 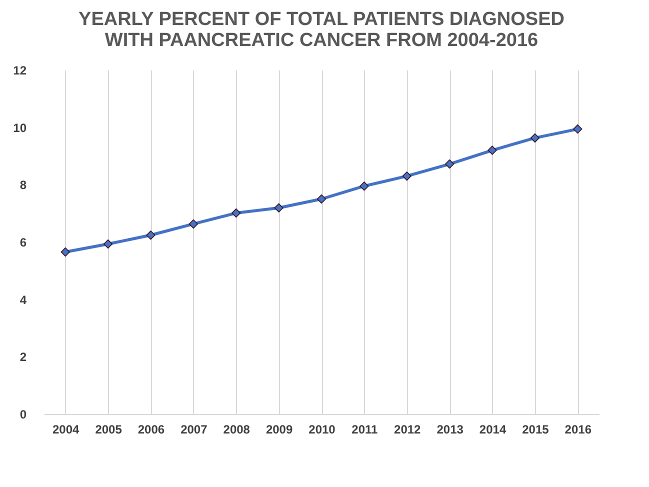 What do you see at coordinates (365, 429) in the screenshot?
I see `x-tick-label: 2011` at bounding box center [365, 429].